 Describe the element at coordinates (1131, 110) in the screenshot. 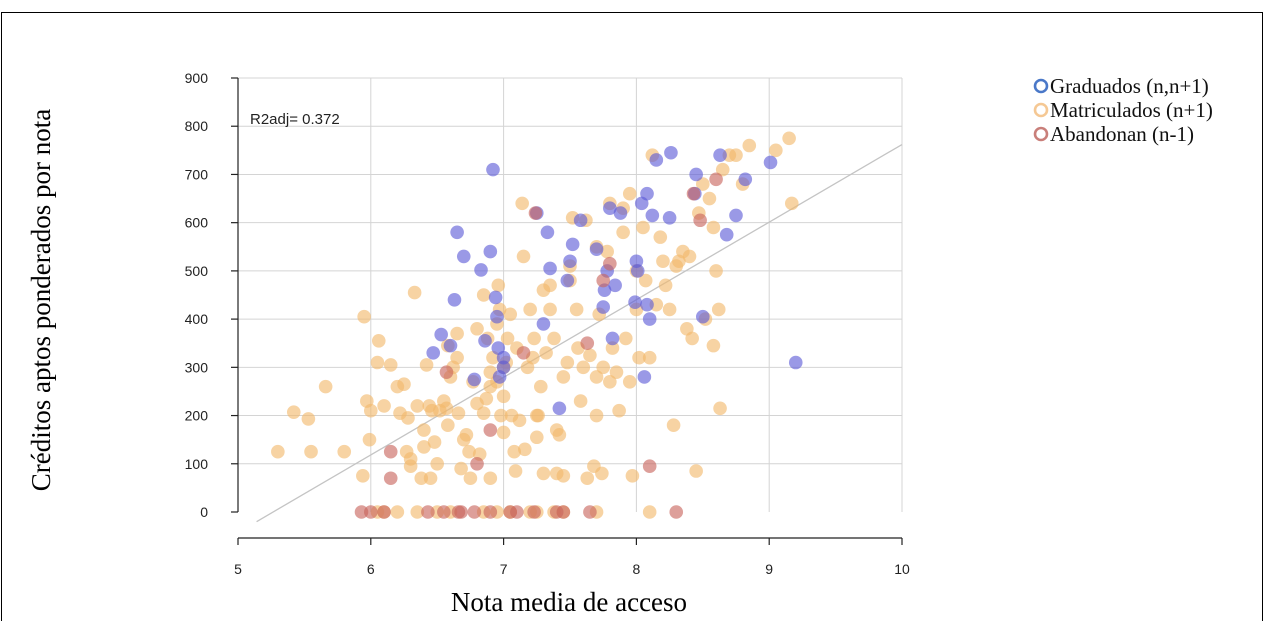

I see `legend-label: Matriculados (n+1)` at that location.